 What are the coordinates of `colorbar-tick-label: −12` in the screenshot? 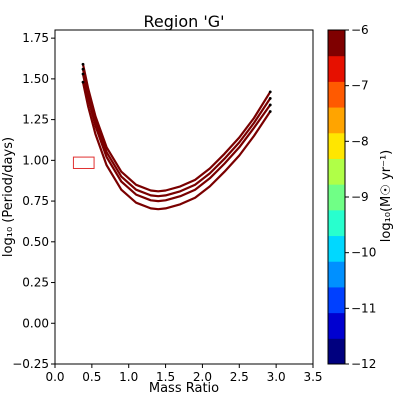 It's located at (363, 364).